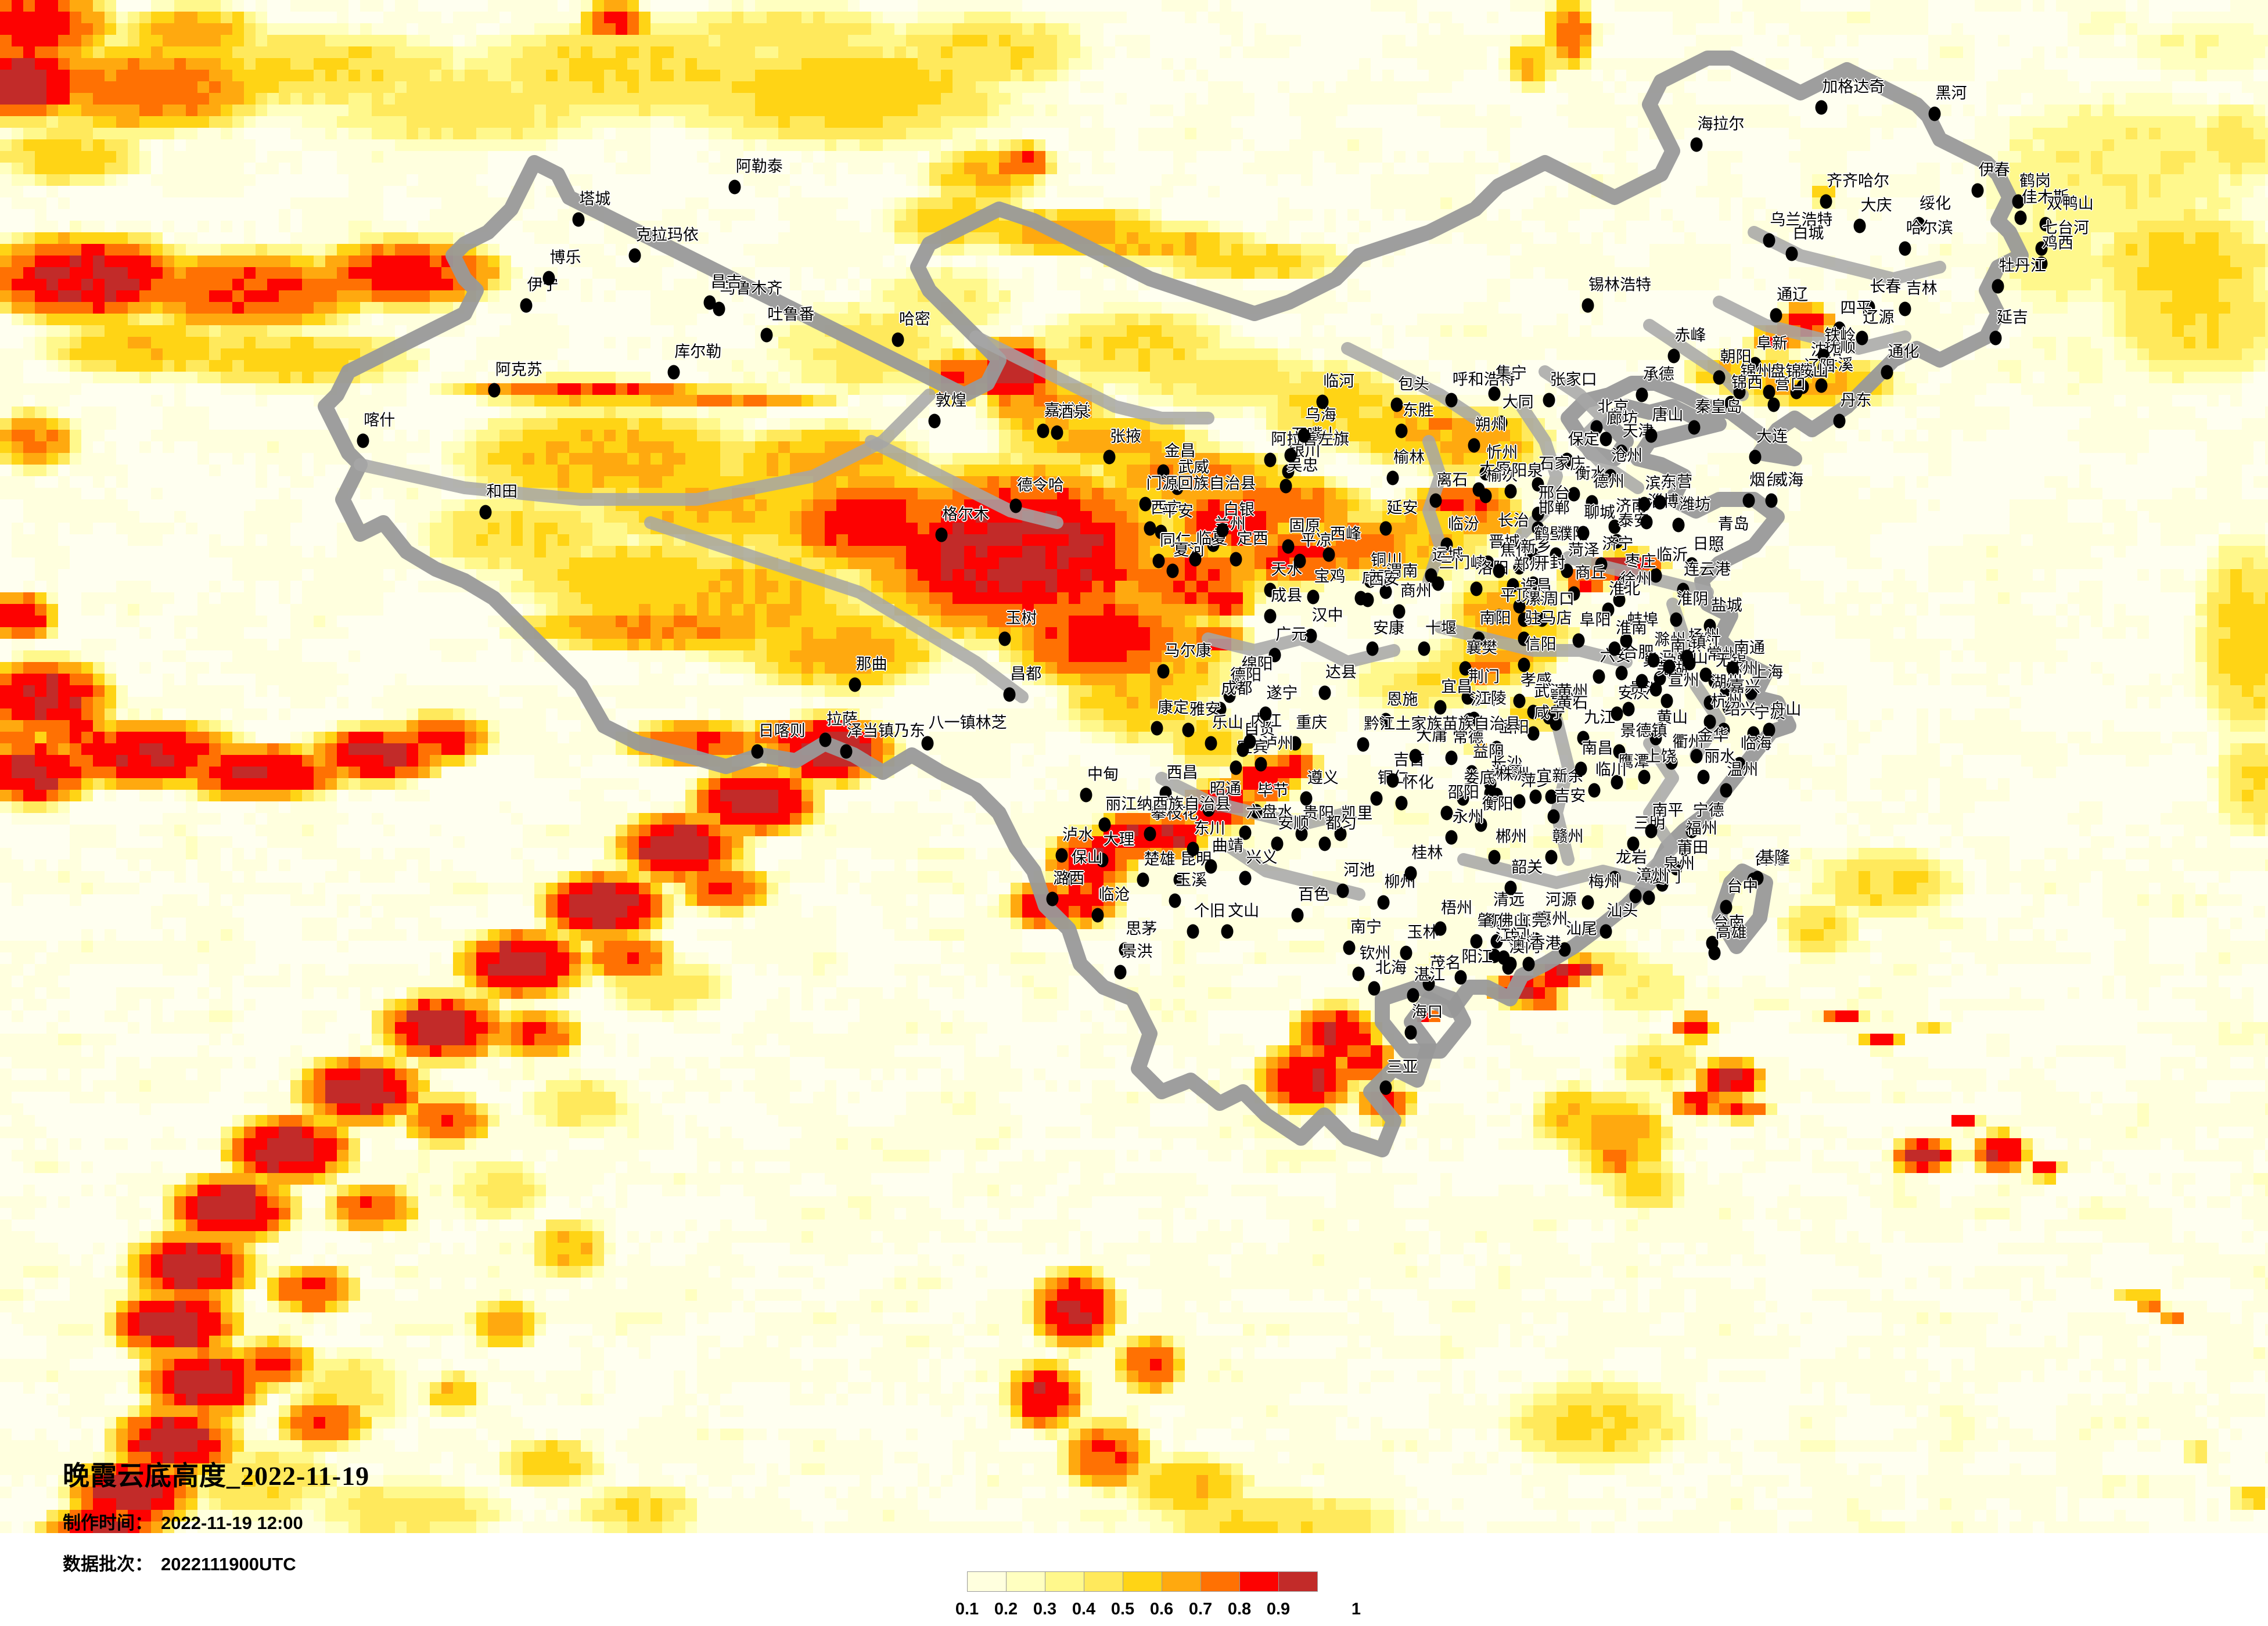 Image resolution: width=2268 pixels, height=1626 pixels. Describe the element at coordinates (1525, 947) in the screenshot. I see `city-label: 澳门` at that location.